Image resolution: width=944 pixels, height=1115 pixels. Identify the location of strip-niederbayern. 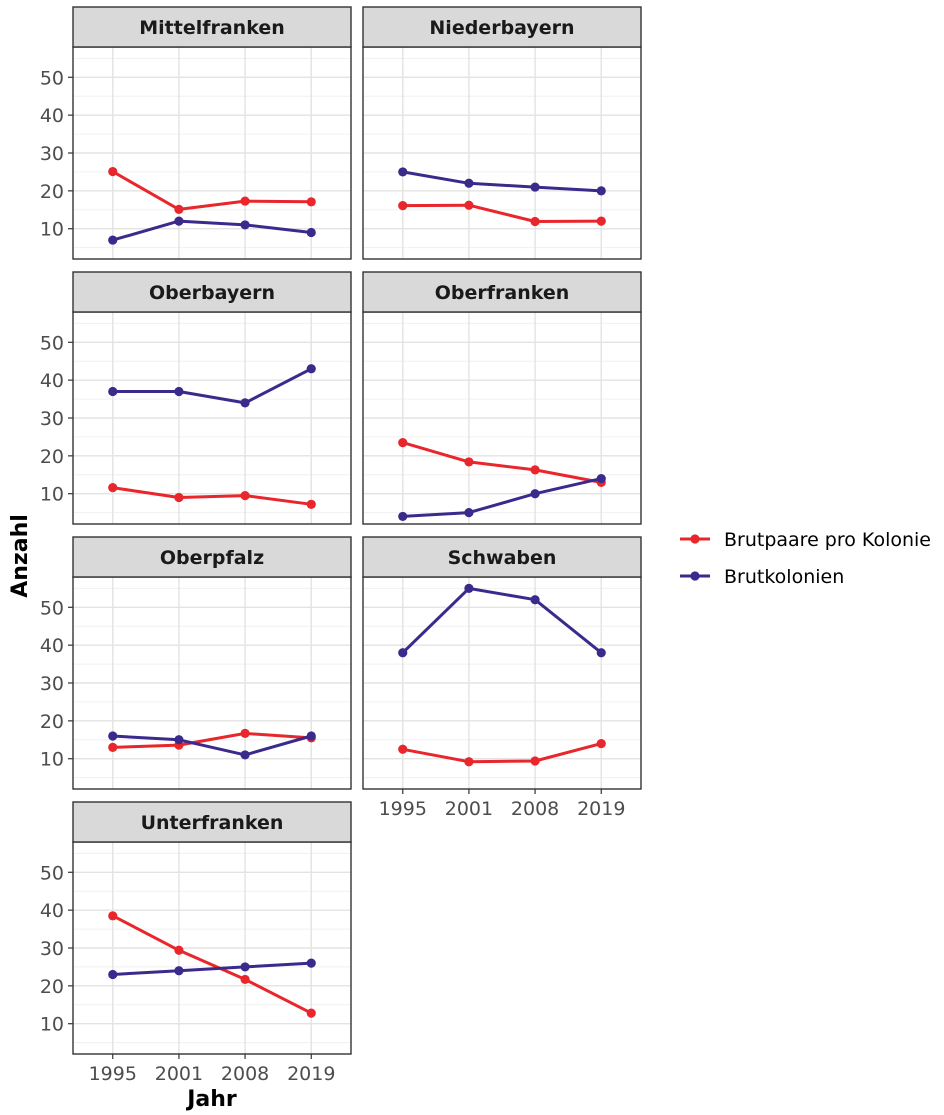
(502, 27).